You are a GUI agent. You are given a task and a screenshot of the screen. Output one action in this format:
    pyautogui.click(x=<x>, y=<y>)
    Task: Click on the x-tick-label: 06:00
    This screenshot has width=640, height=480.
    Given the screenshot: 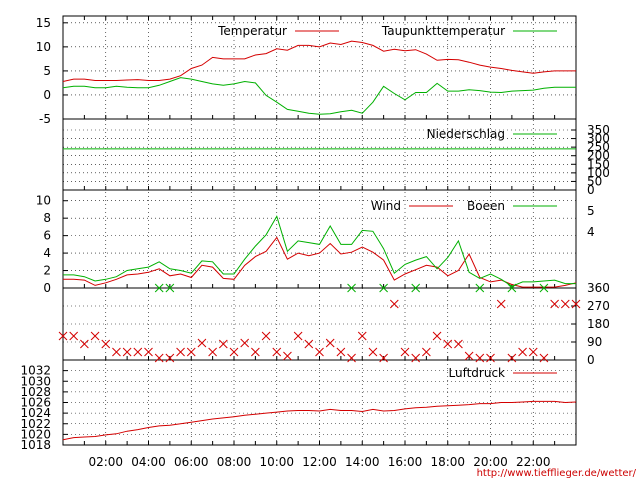 What is the action you would take?
    pyautogui.click(x=191, y=462)
    